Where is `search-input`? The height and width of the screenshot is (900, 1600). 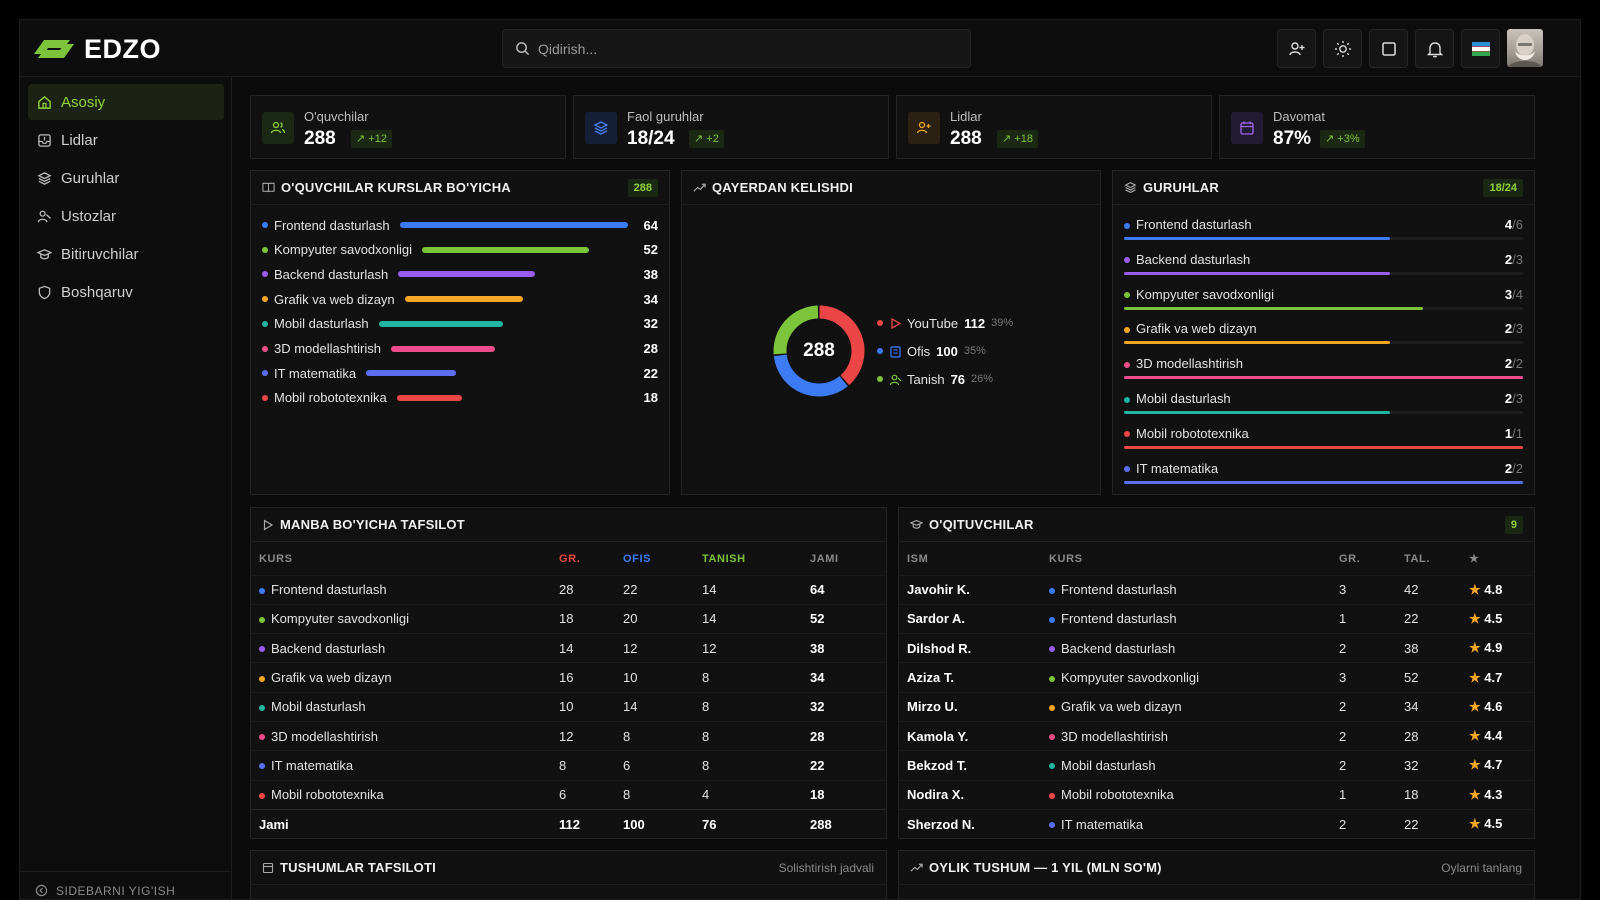 search-input is located at coordinates (738, 48).